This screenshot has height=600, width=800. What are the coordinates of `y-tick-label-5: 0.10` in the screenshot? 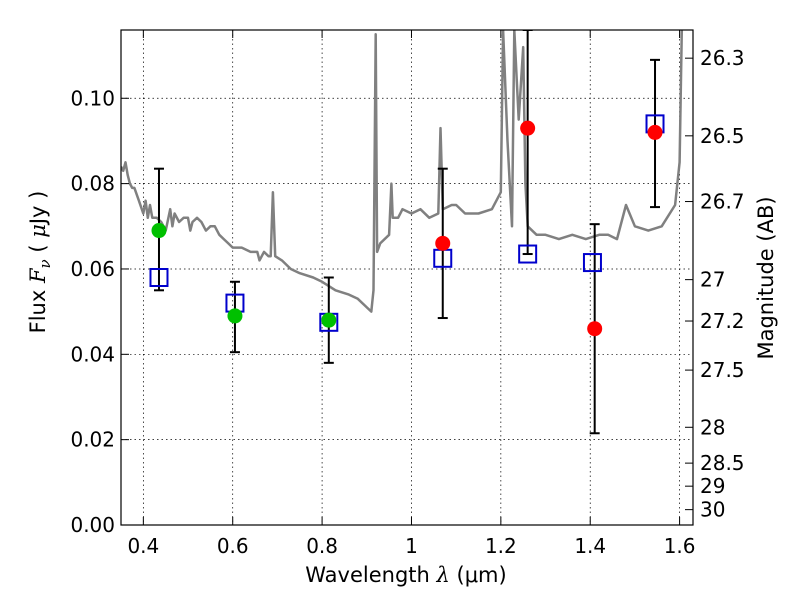 It's located at (92, 98).